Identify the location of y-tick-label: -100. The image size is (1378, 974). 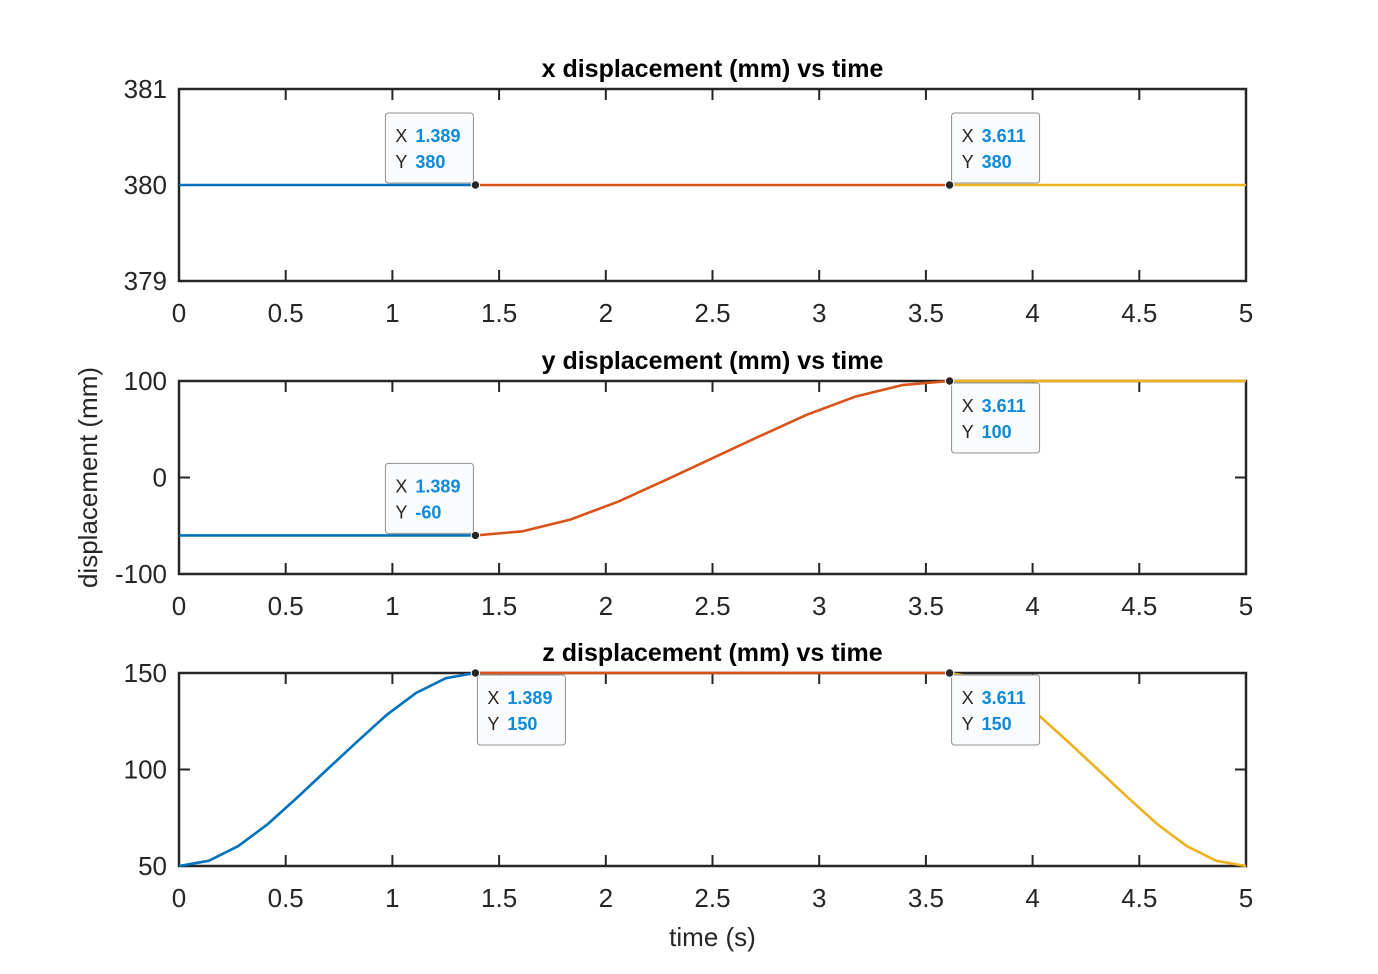
(141, 574).